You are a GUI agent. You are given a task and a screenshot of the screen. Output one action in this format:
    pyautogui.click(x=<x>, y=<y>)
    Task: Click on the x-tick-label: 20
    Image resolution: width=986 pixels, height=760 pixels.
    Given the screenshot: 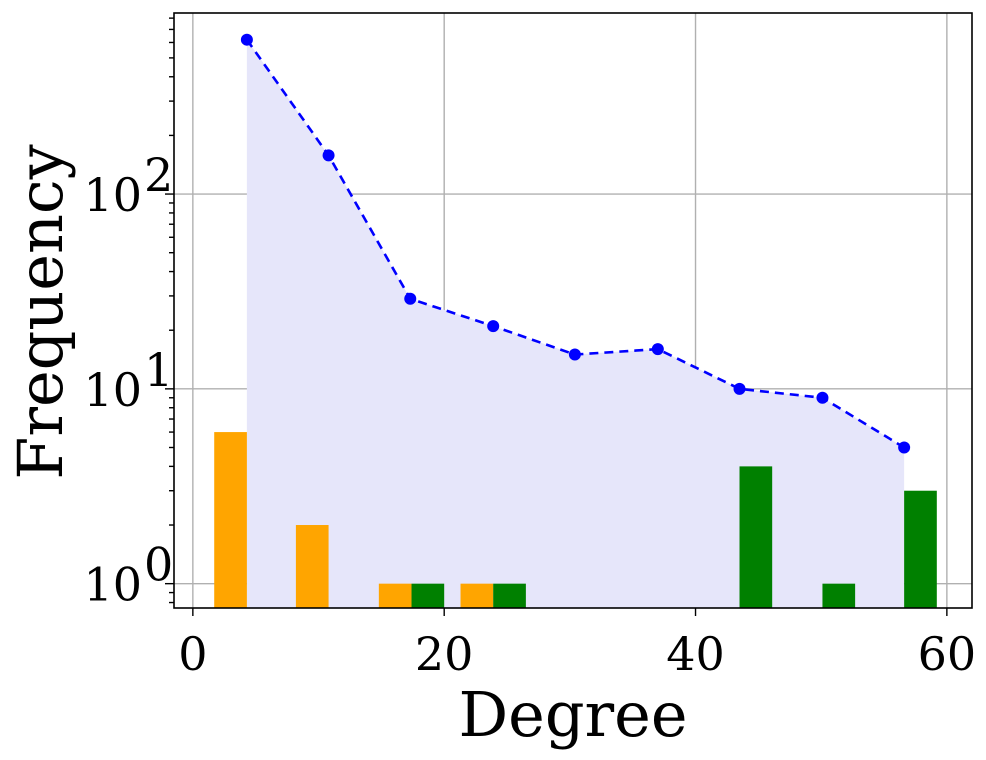 What is the action you would take?
    pyautogui.click(x=444, y=654)
    